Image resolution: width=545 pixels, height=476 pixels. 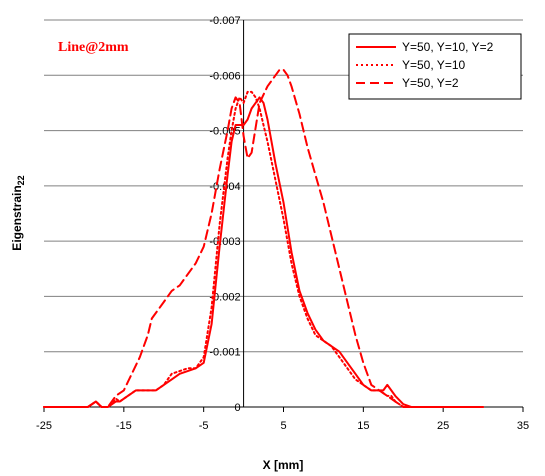 What do you see at coordinates (93, 47) in the screenshot?
I see `chart-annotation: Line@2mm` at bounding box center [93, 47].